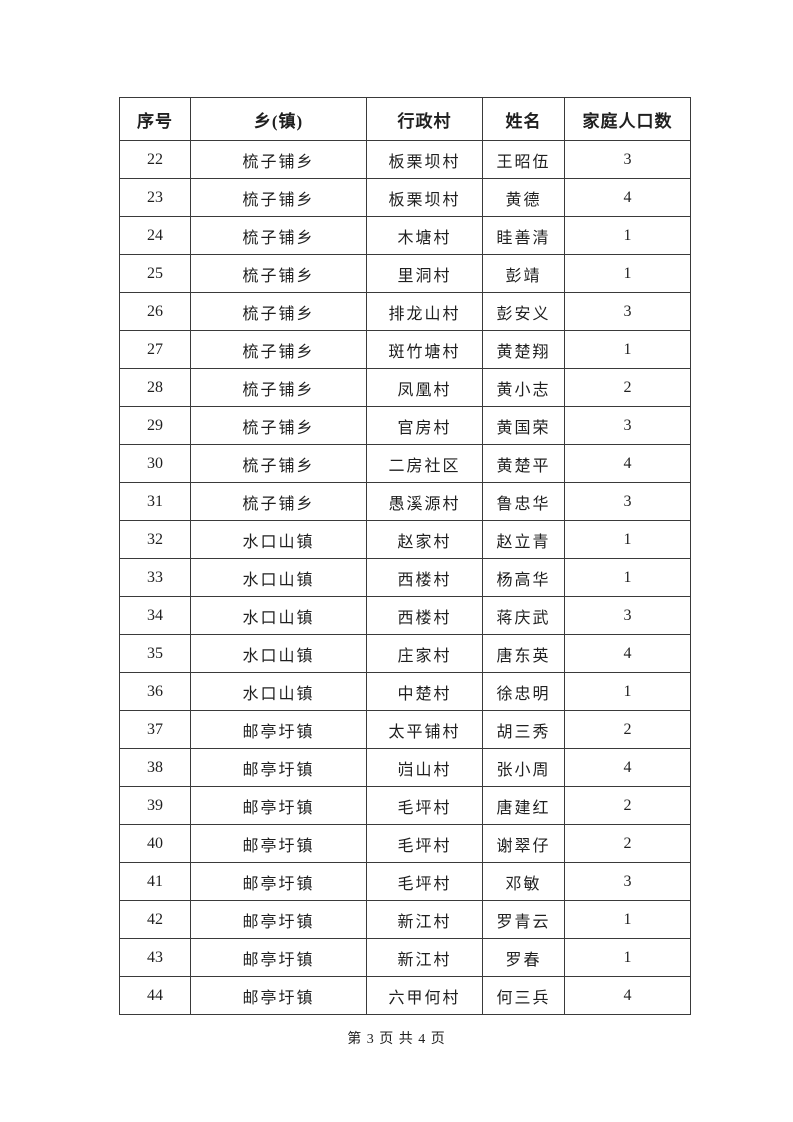 This screenshot has height=1122, width=793. I want to click on table-cell: 木塘村, so click(424, 235).